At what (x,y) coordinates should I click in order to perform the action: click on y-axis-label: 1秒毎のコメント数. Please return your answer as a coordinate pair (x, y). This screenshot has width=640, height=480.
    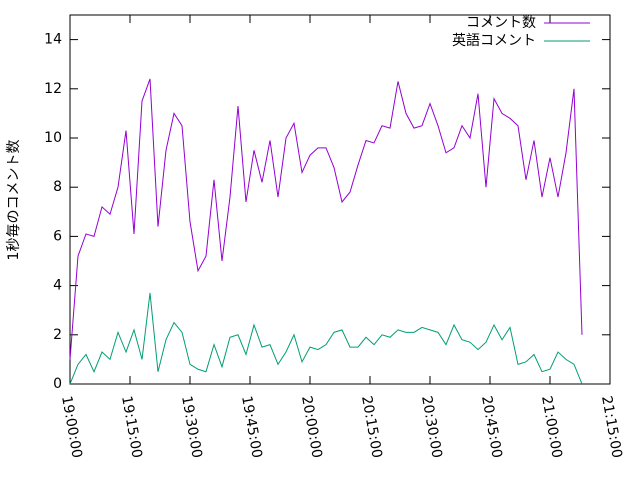
    Looking at the image, I should click on (14, 200).